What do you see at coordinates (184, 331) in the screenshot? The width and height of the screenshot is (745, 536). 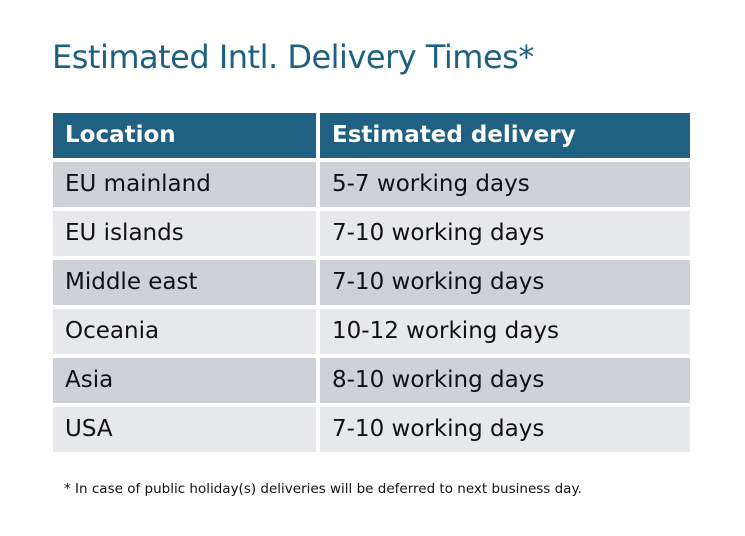 I see `location-cell: Oceania` at bounding box center [184, 331].